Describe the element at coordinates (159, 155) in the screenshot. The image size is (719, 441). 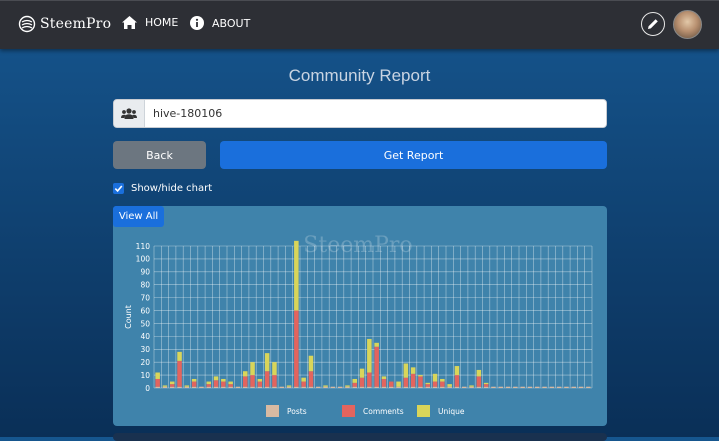
I see `back-button: Back` at that location.